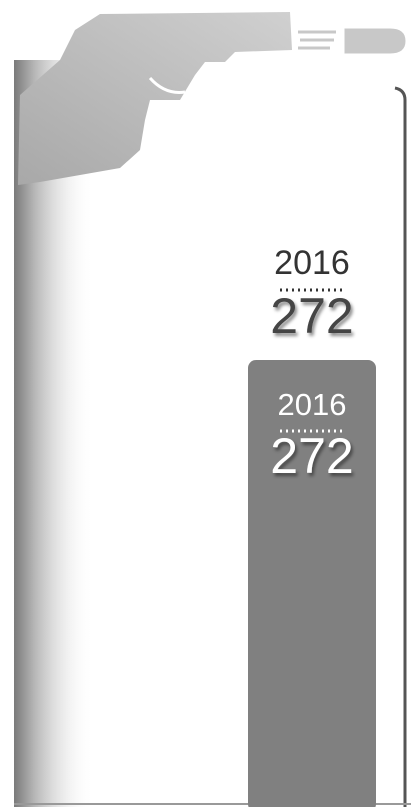 This screenshot has height=807, width=411. I want to click on category-label-inside: 2016, so click(312, 404).